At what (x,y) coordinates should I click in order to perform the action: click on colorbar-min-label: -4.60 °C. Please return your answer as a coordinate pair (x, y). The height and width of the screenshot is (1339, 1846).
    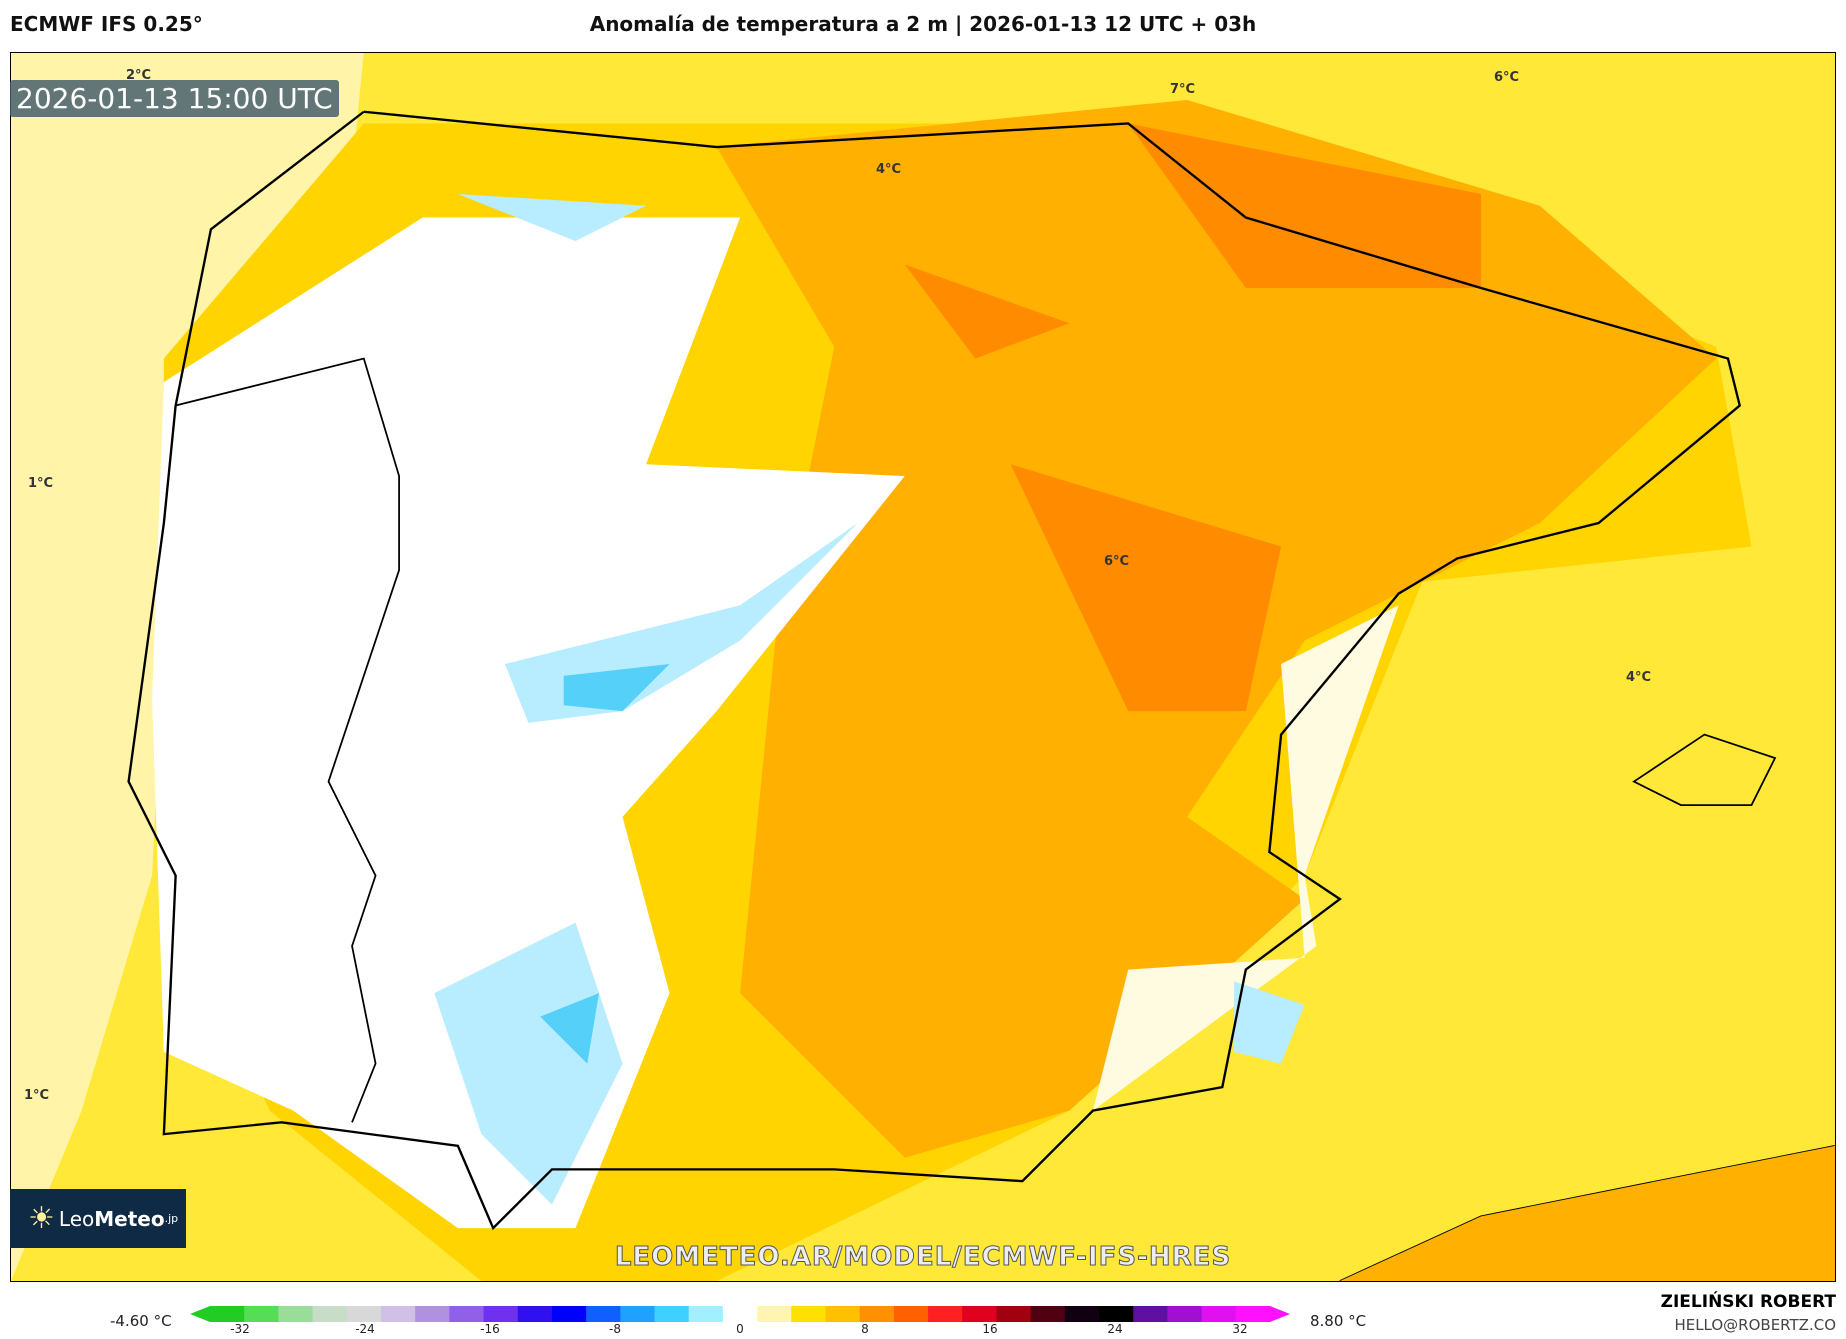
    Looking at the image, I should click on (141, 1321).